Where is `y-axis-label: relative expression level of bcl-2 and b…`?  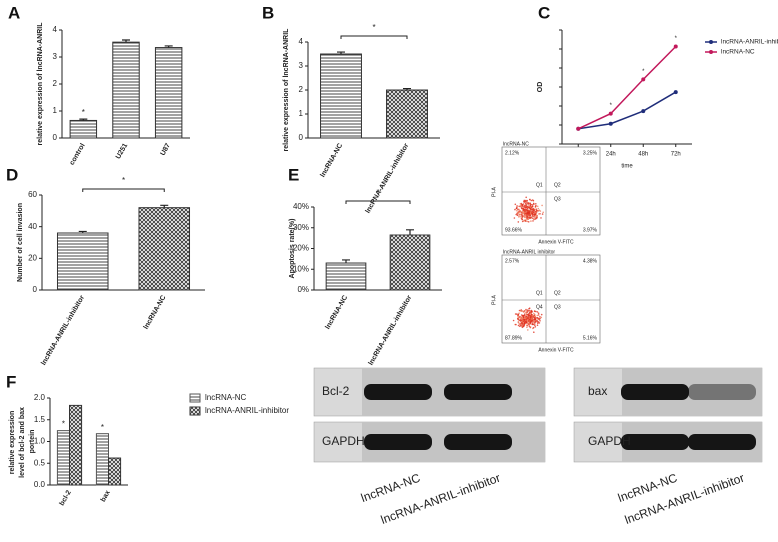
y-axis-label: relative expression level of bcl-2 and b… is located at coordinates (22, 441).